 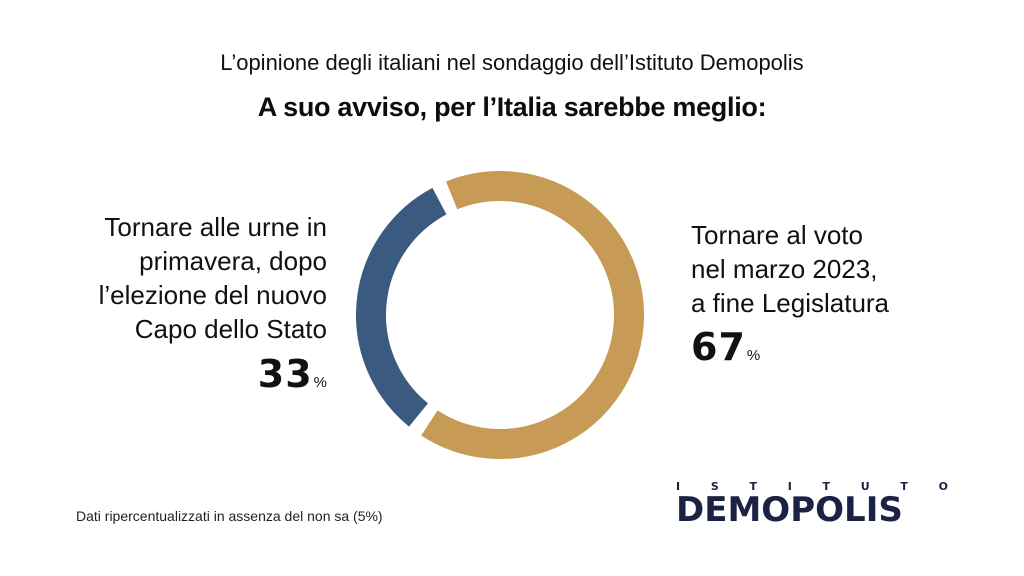 What do you see at coordinates (753, 355) in the screenshot?
I see `right-percent-sign: %` at bounding box center [753, 355].